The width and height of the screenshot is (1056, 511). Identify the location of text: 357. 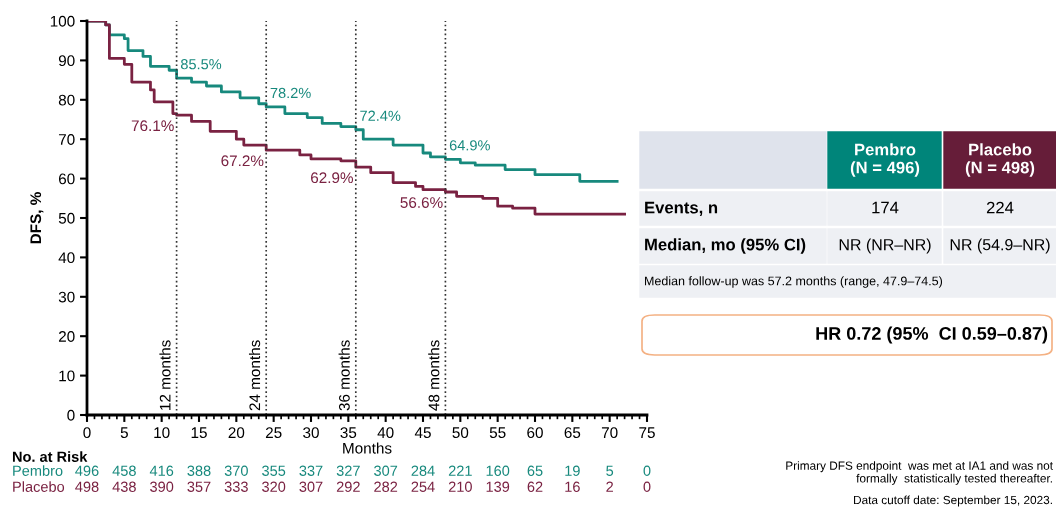
(199, 486).